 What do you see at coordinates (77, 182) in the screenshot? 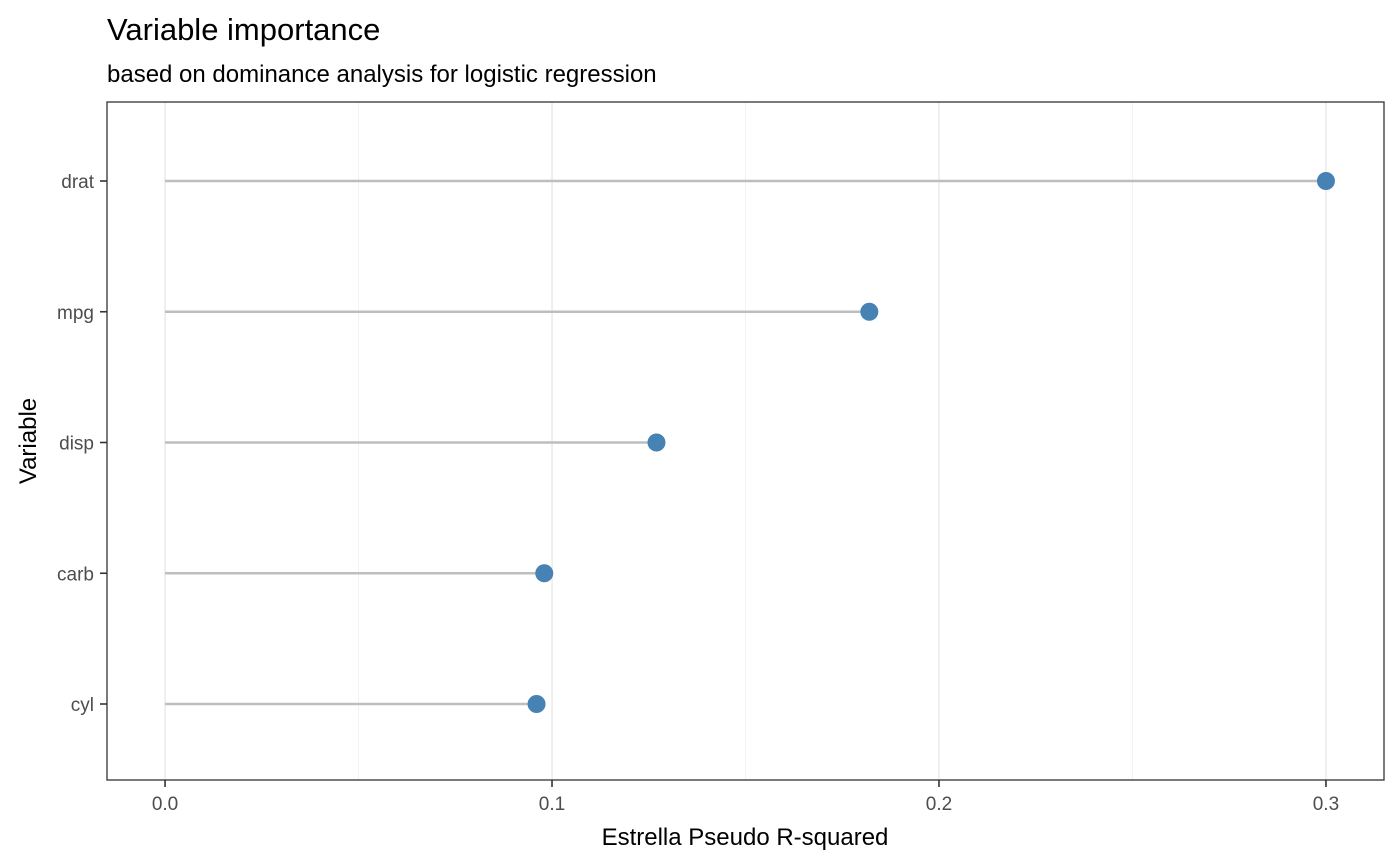
I see `y-tick-label: drat` at bounding box center [77, 182].